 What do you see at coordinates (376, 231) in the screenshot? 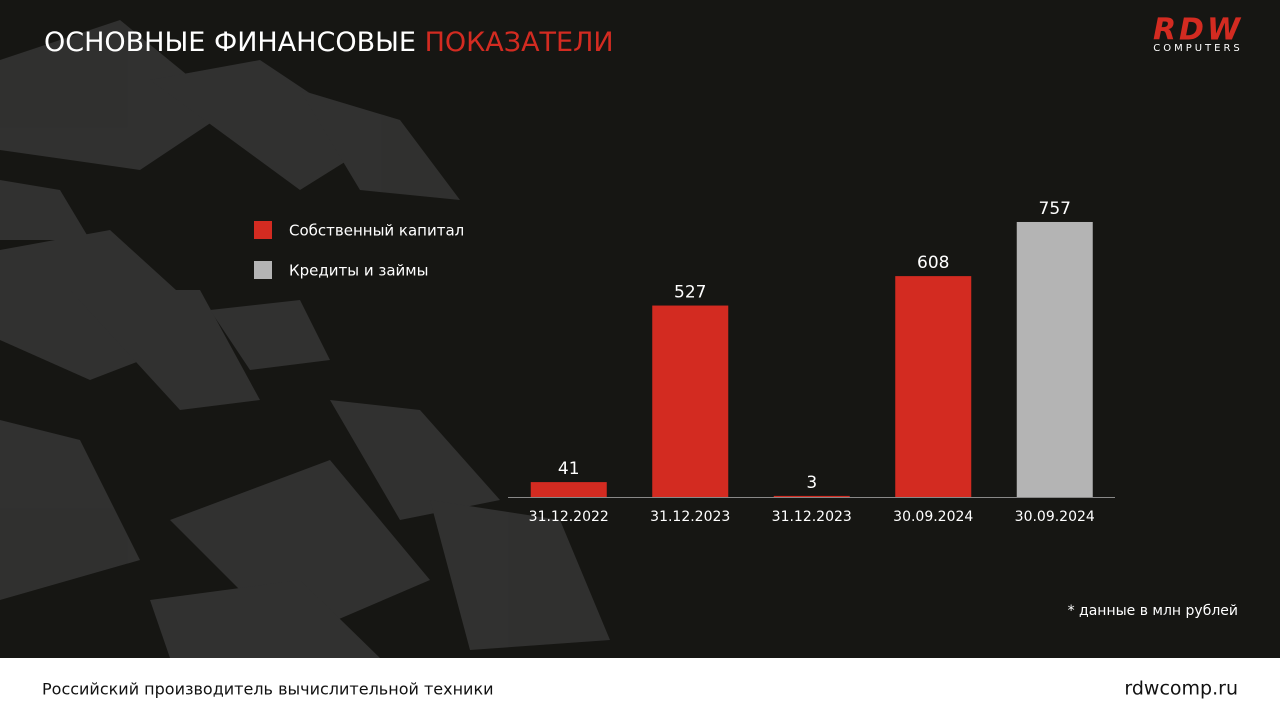
I see `legend-label: Собственный капитал` at bounding box center [376, 231].